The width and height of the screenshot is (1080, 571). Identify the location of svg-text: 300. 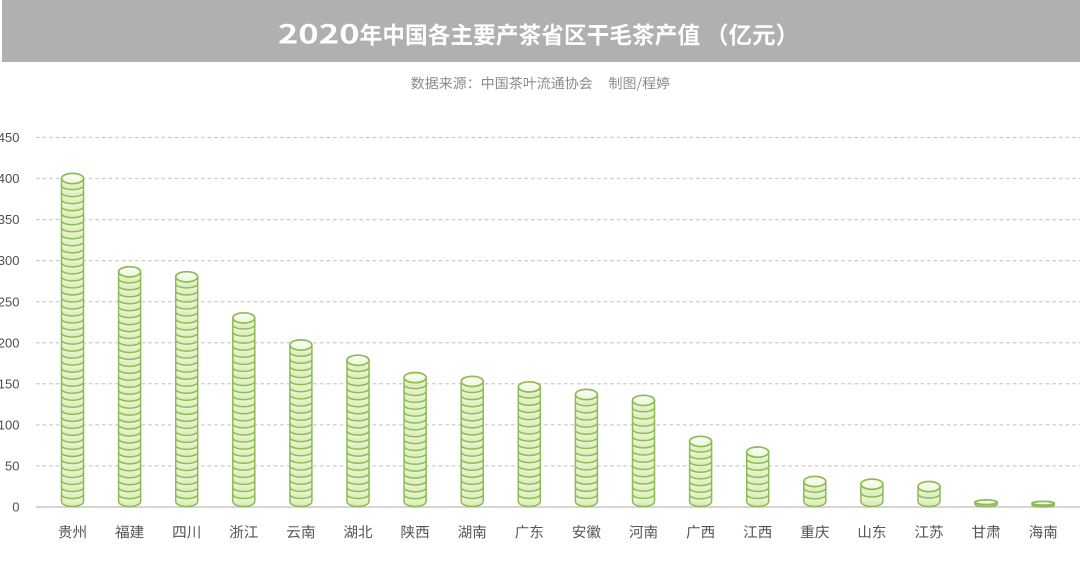
(10, 260).